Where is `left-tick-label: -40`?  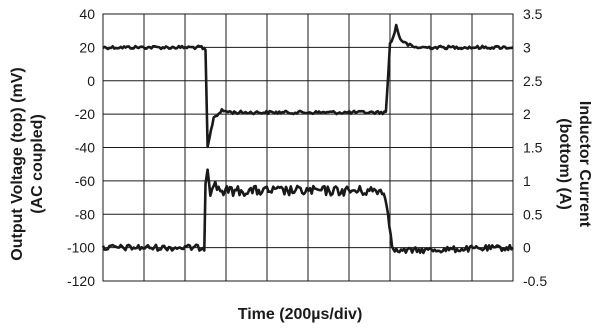
left-tick-label: -40 is located at coordinates (85, 148).